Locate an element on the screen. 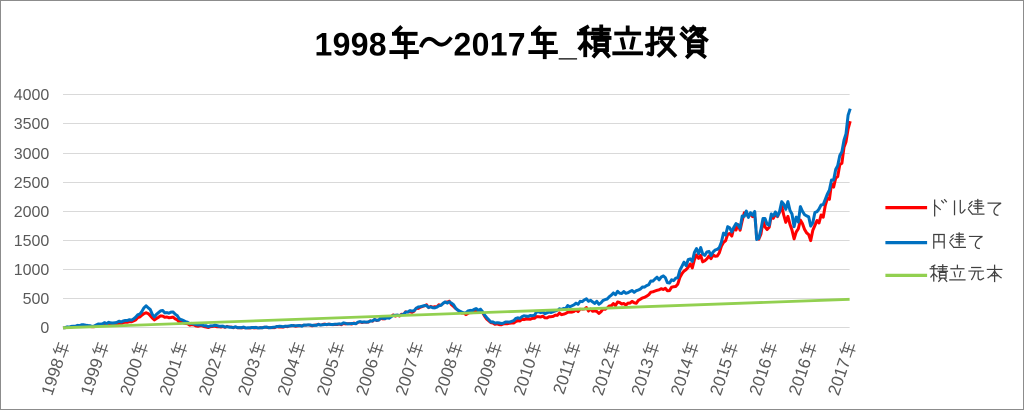  svg-text: 2017 is located at coordinates (490, 44).